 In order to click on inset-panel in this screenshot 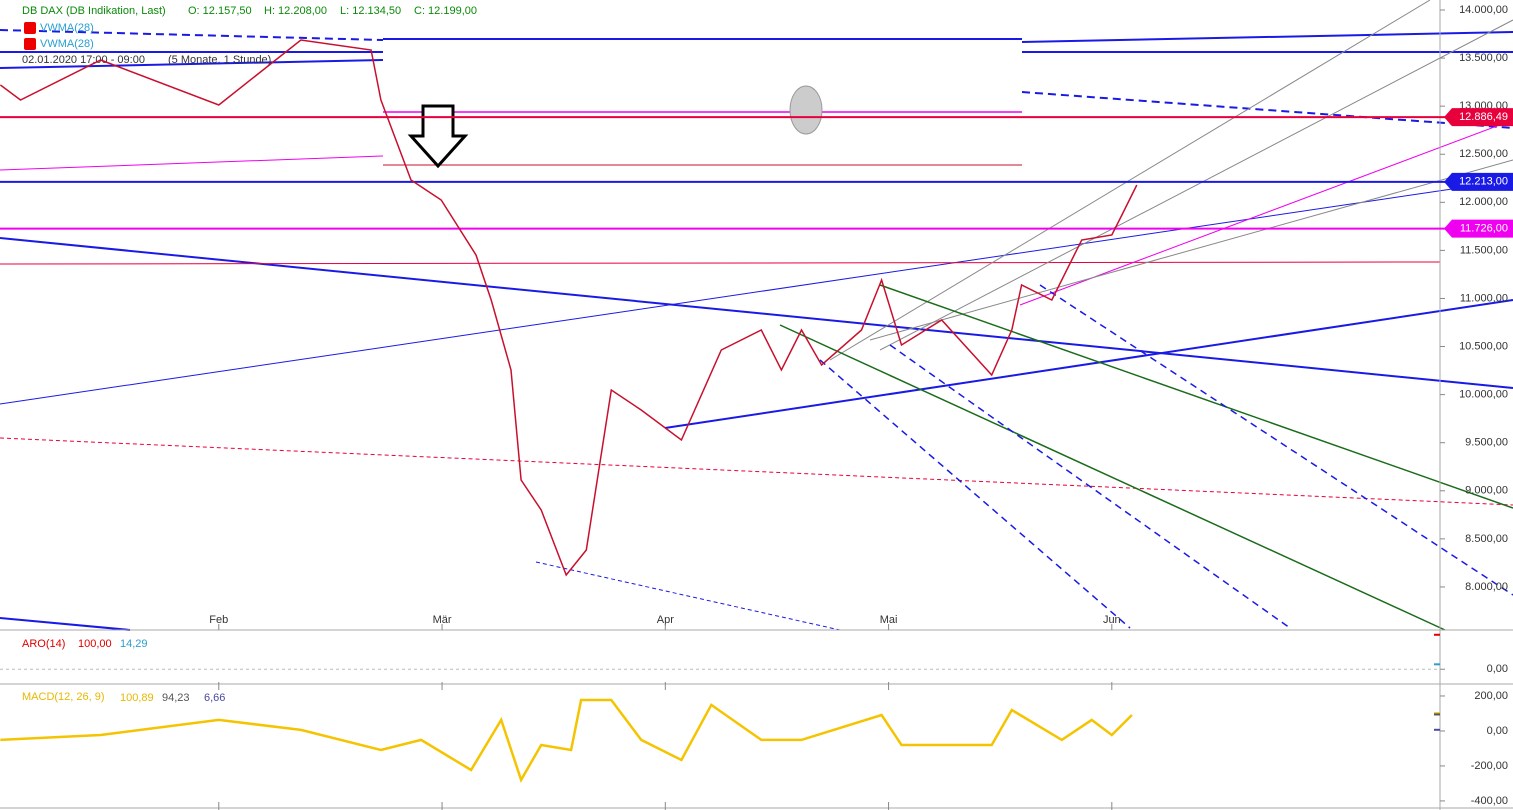, I will do `click(702, 88)`.